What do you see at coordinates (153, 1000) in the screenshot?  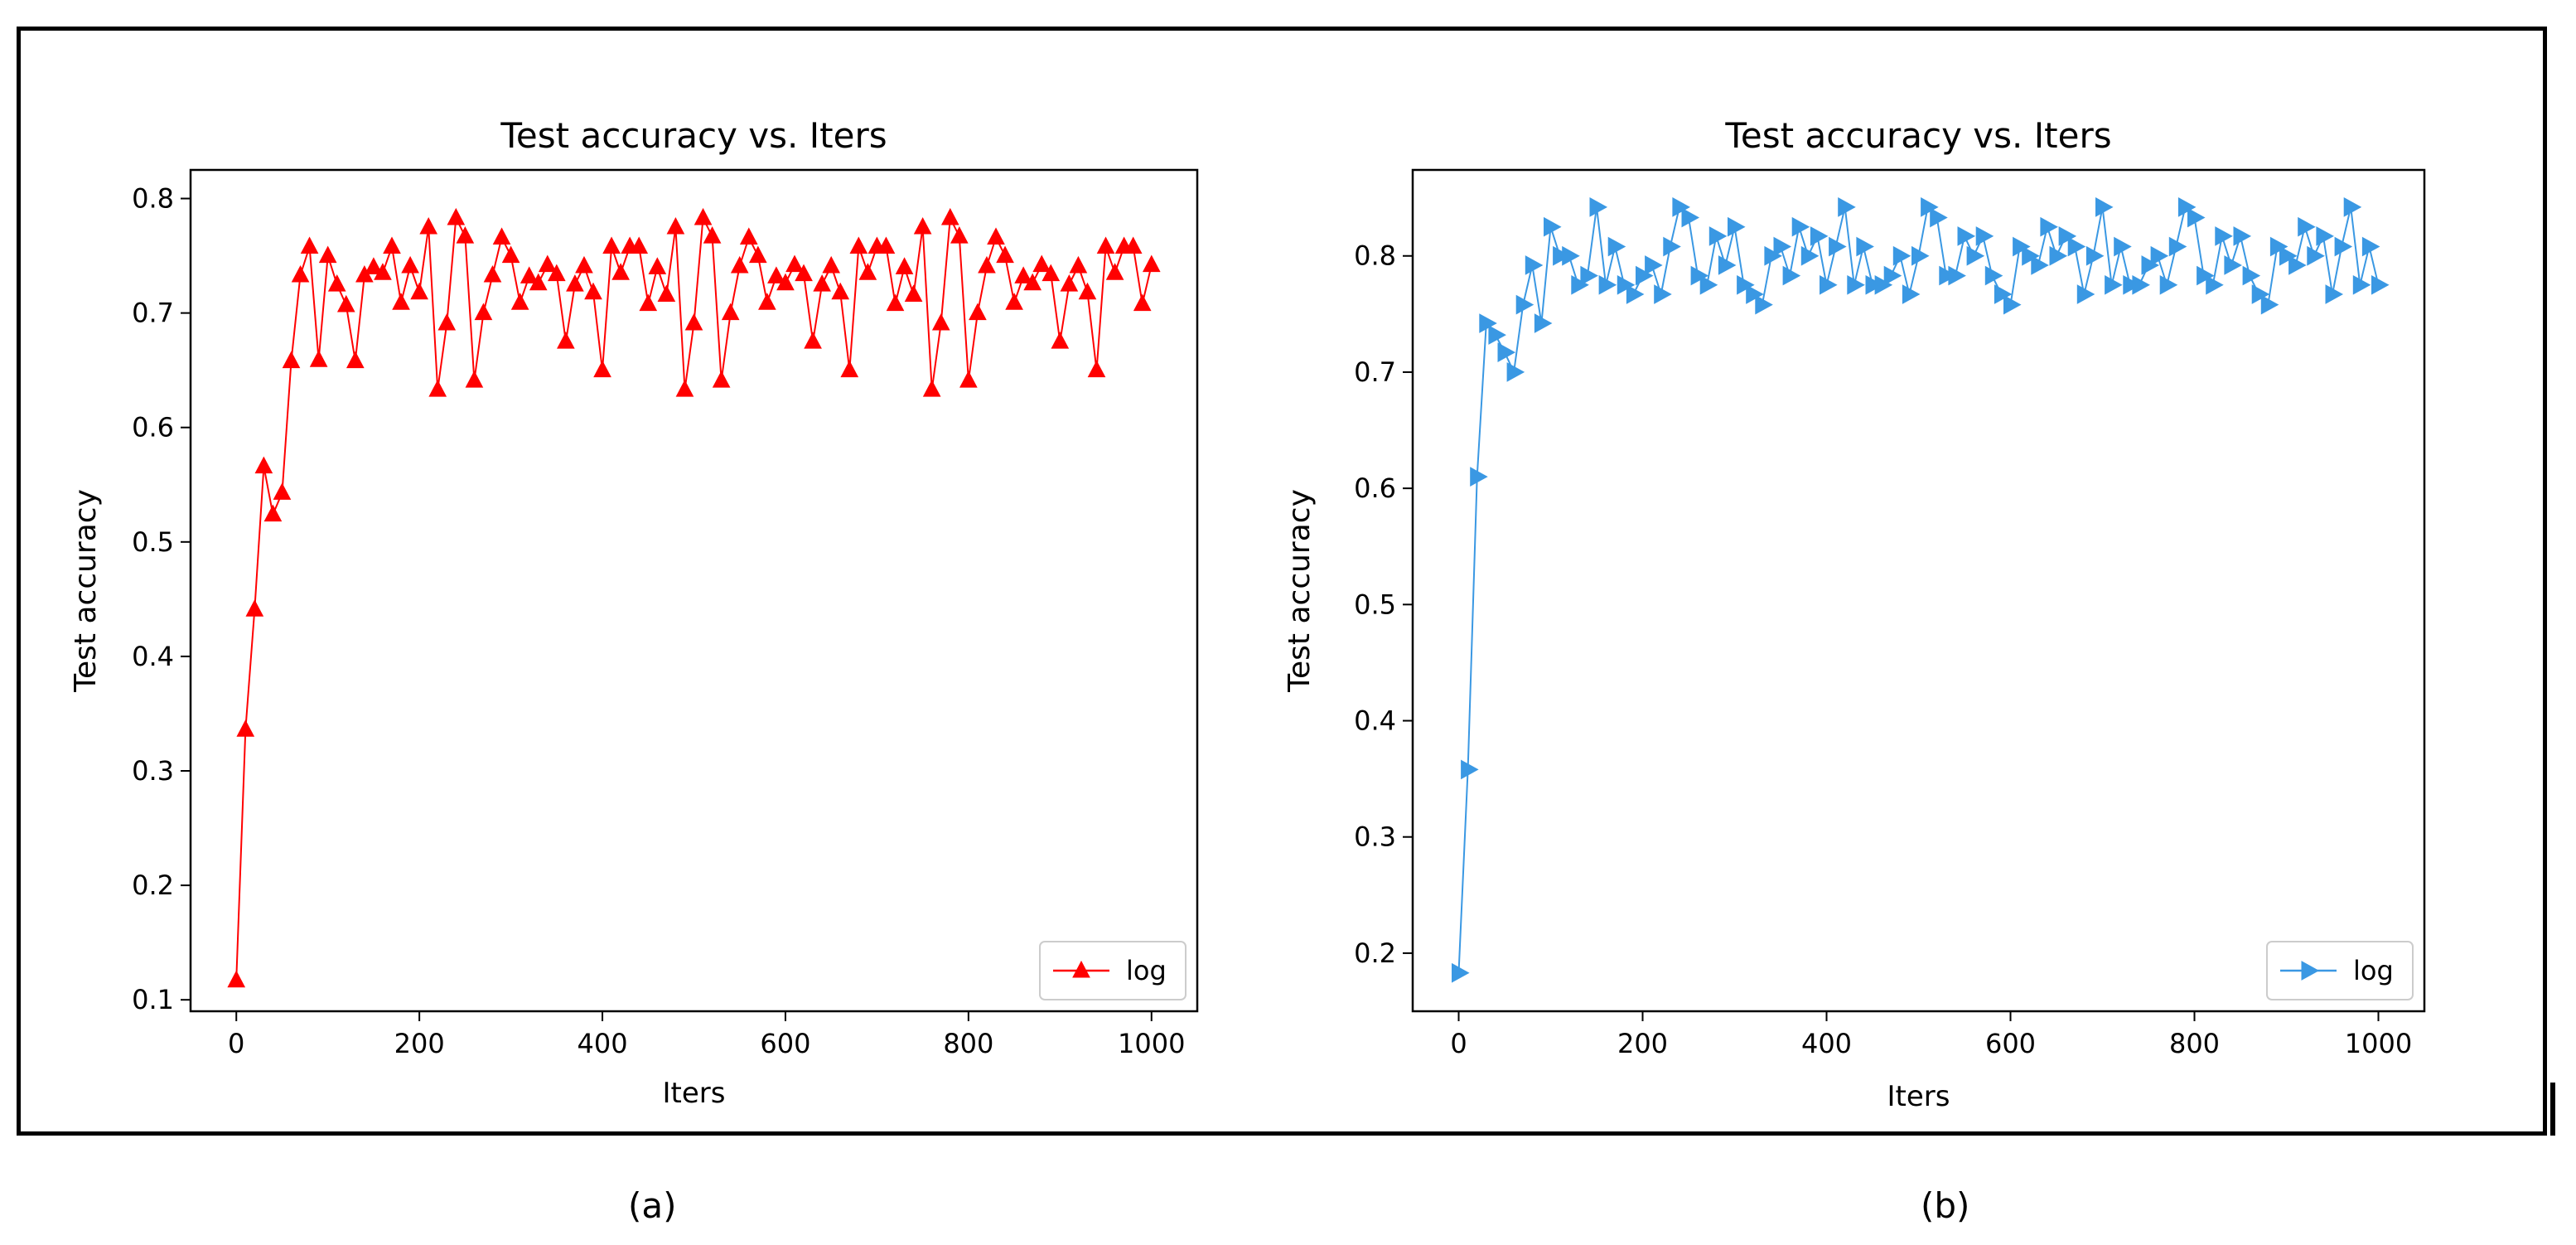 I see `y-tick-label: 0.1` at bounding box center [153, 1000].